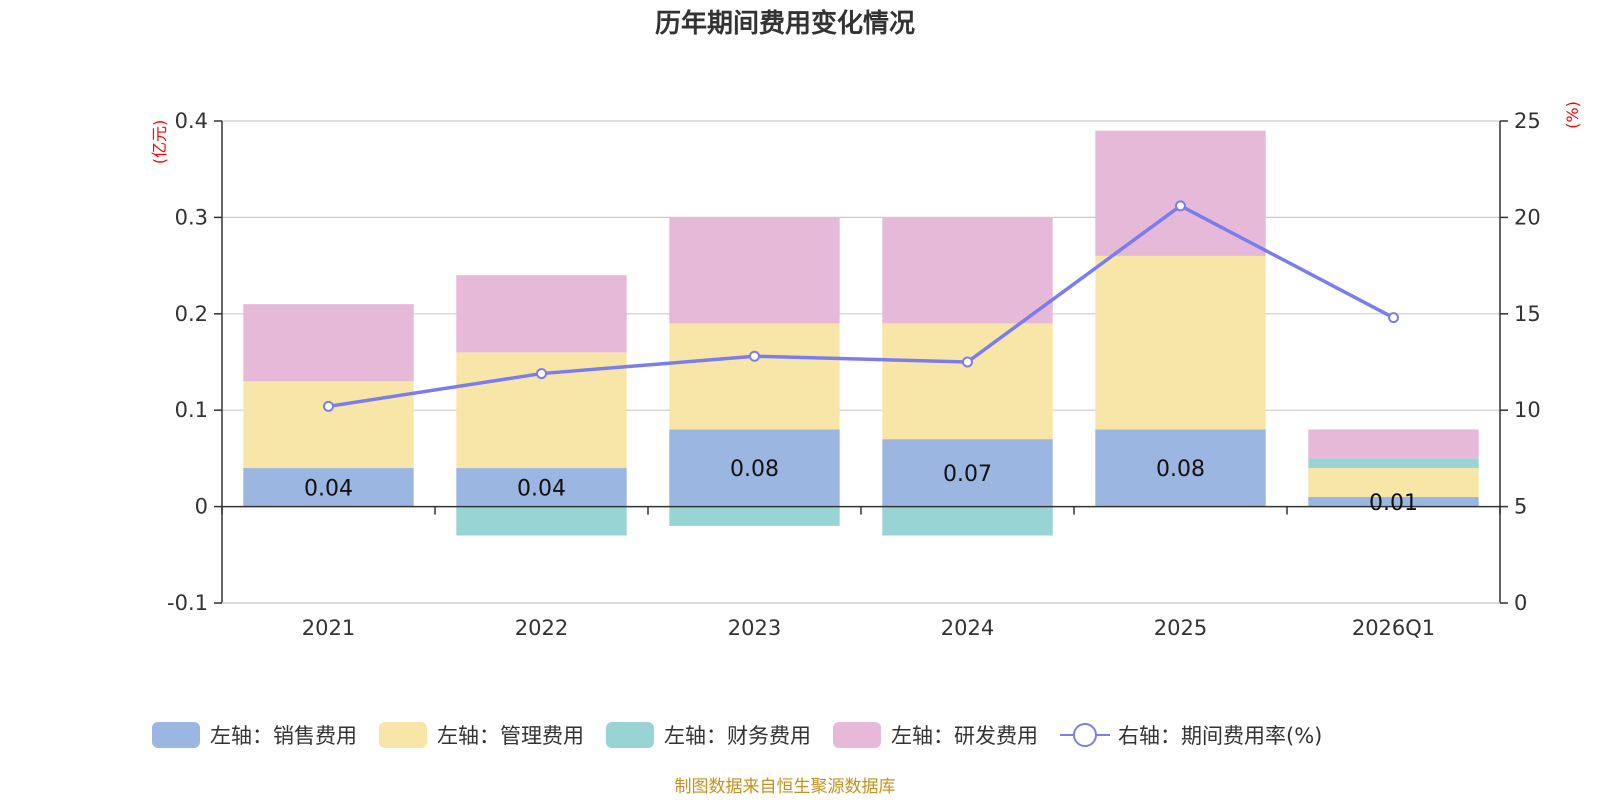  I want to click on source-note: 制图数据来自恒生聚源数据库, so click(785, 787).